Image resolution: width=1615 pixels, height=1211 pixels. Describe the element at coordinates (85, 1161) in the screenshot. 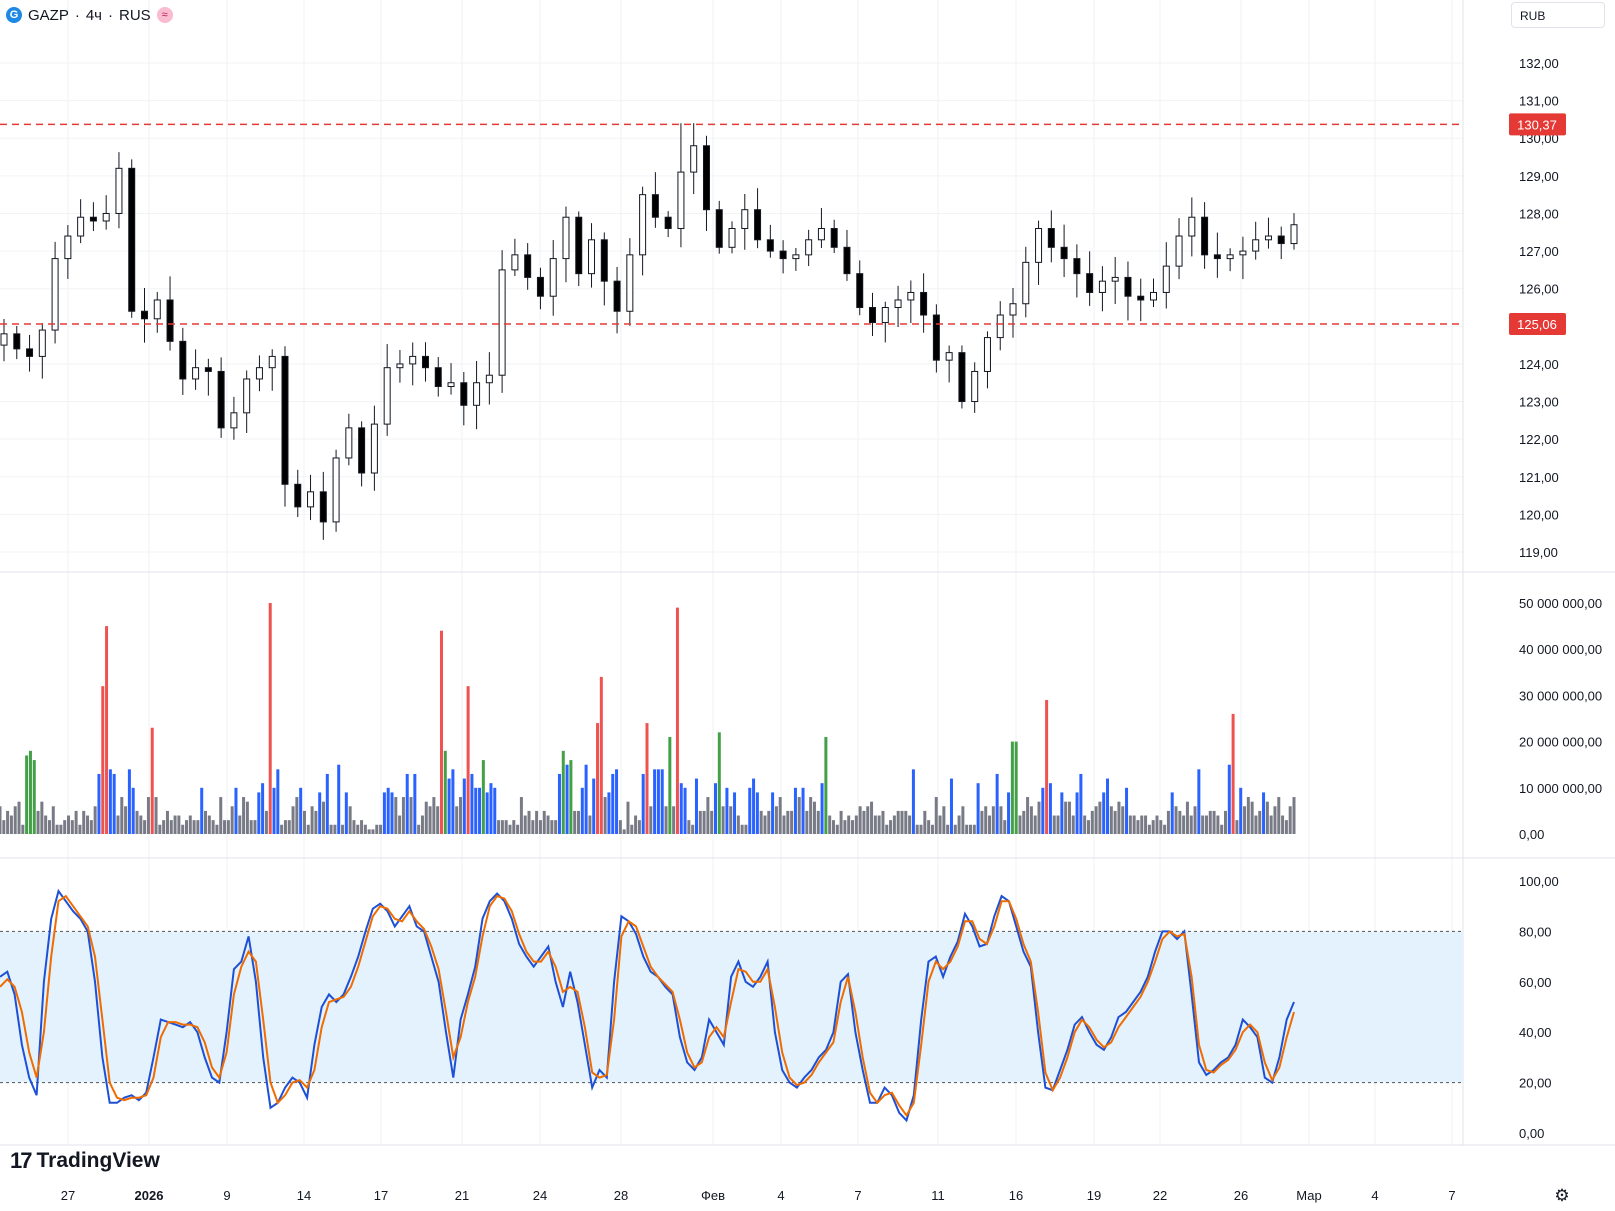

I see `tradingview-logo: 17 TradingView` at that location.